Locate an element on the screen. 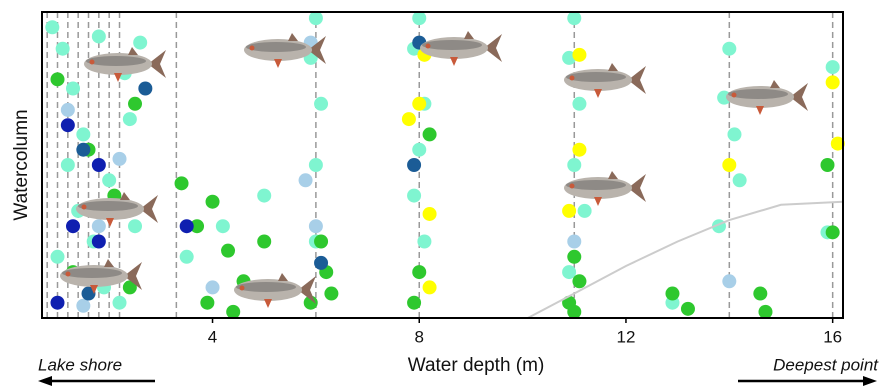 The height and width of the screenshot is (388, 881). x-tick-label: 12 is located at coordinates (625, 336).